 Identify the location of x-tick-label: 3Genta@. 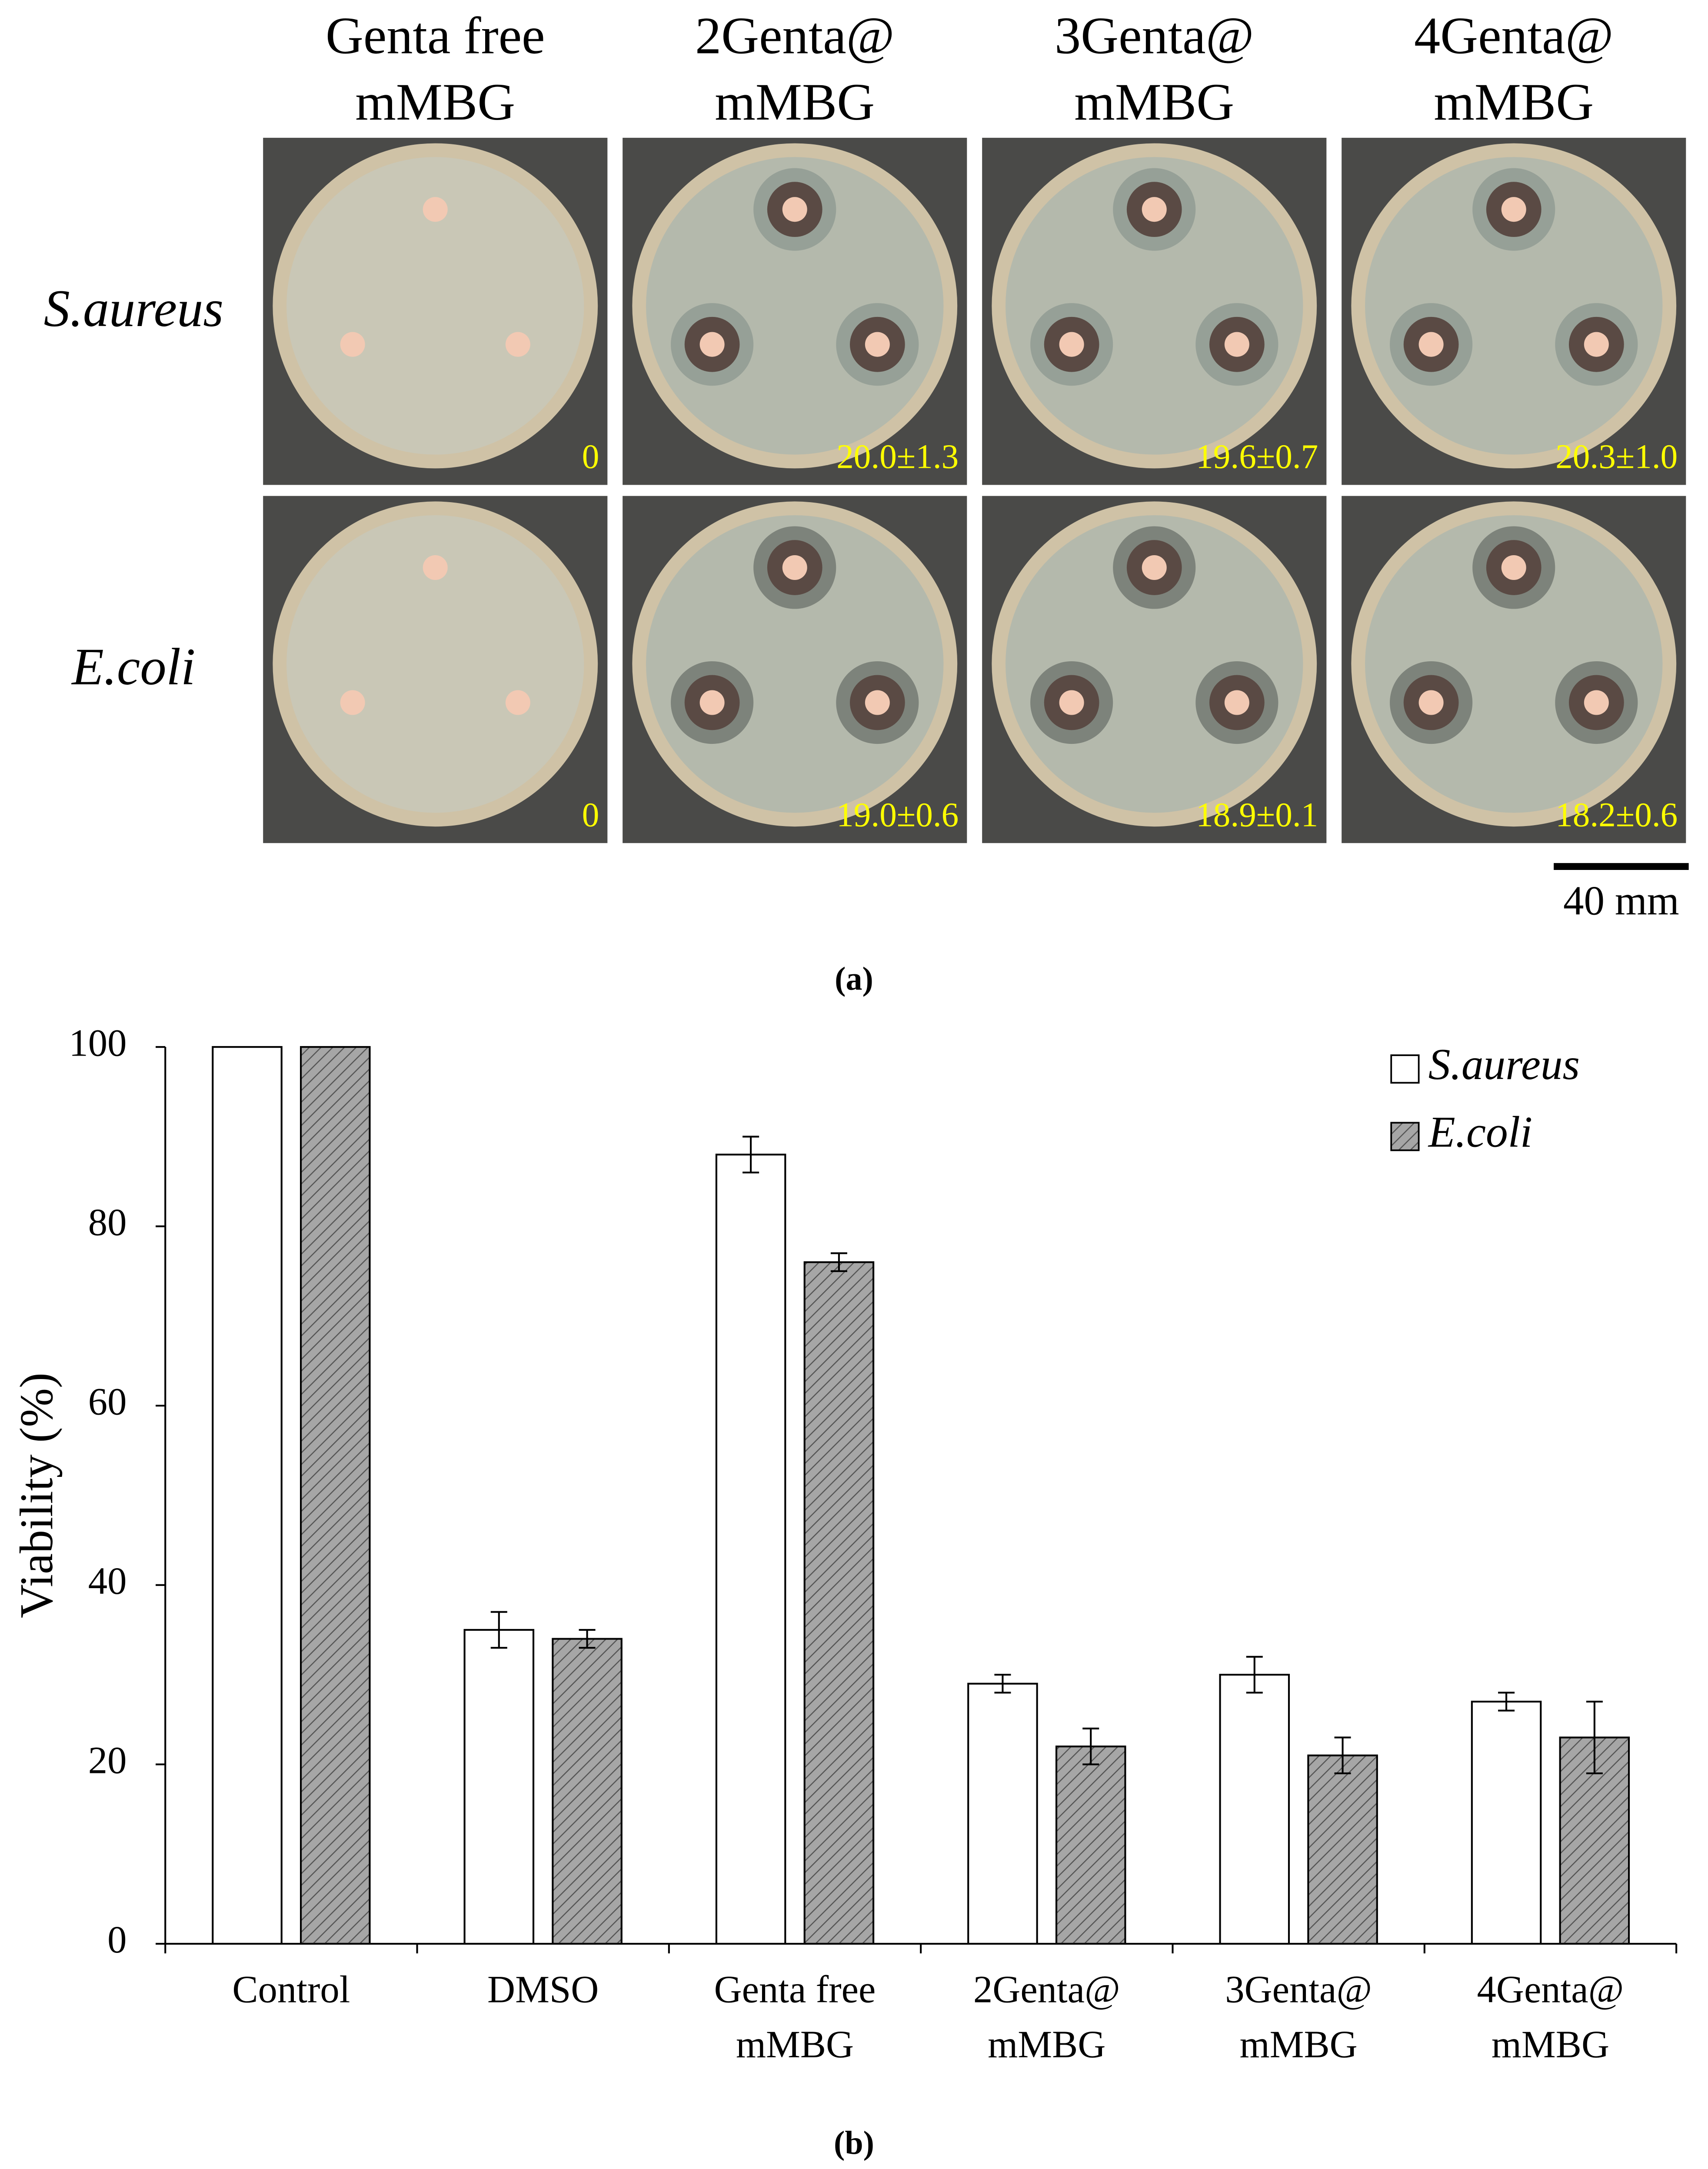
(1298, 1989).